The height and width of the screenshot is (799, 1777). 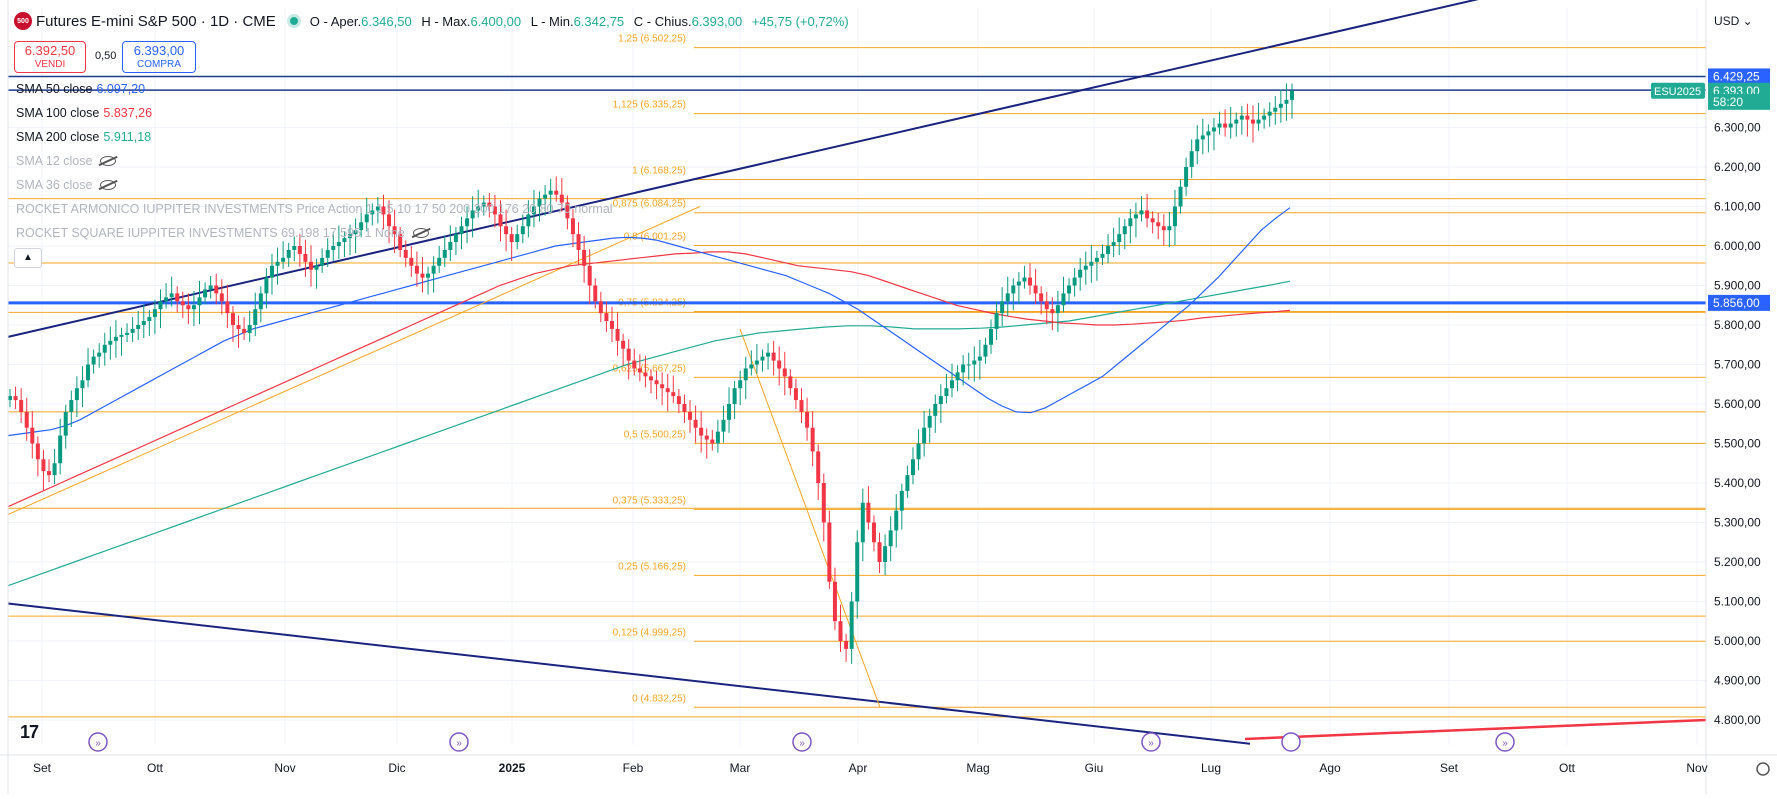 I want to click on red-trendline, so click(x=1475, y=729).